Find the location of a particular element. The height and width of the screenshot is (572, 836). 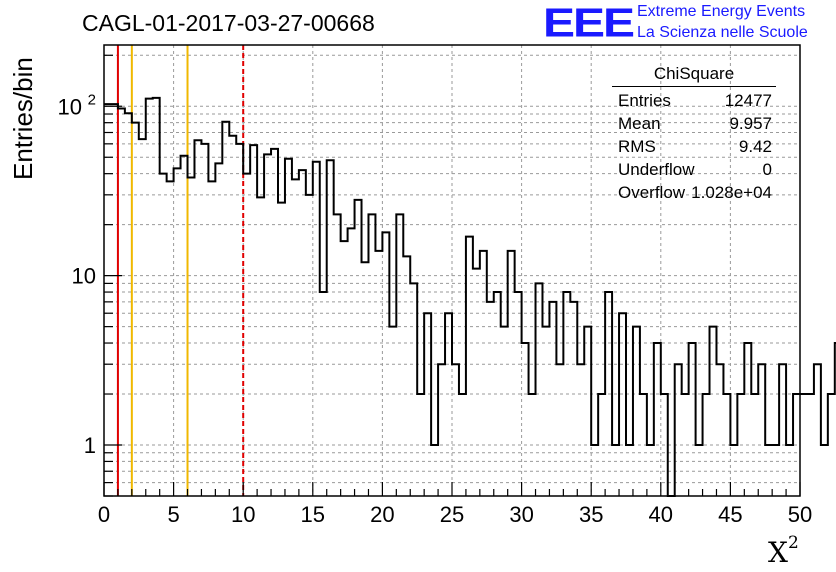

y-axis-label: Entries/bin is located at coordinates (23, 118).